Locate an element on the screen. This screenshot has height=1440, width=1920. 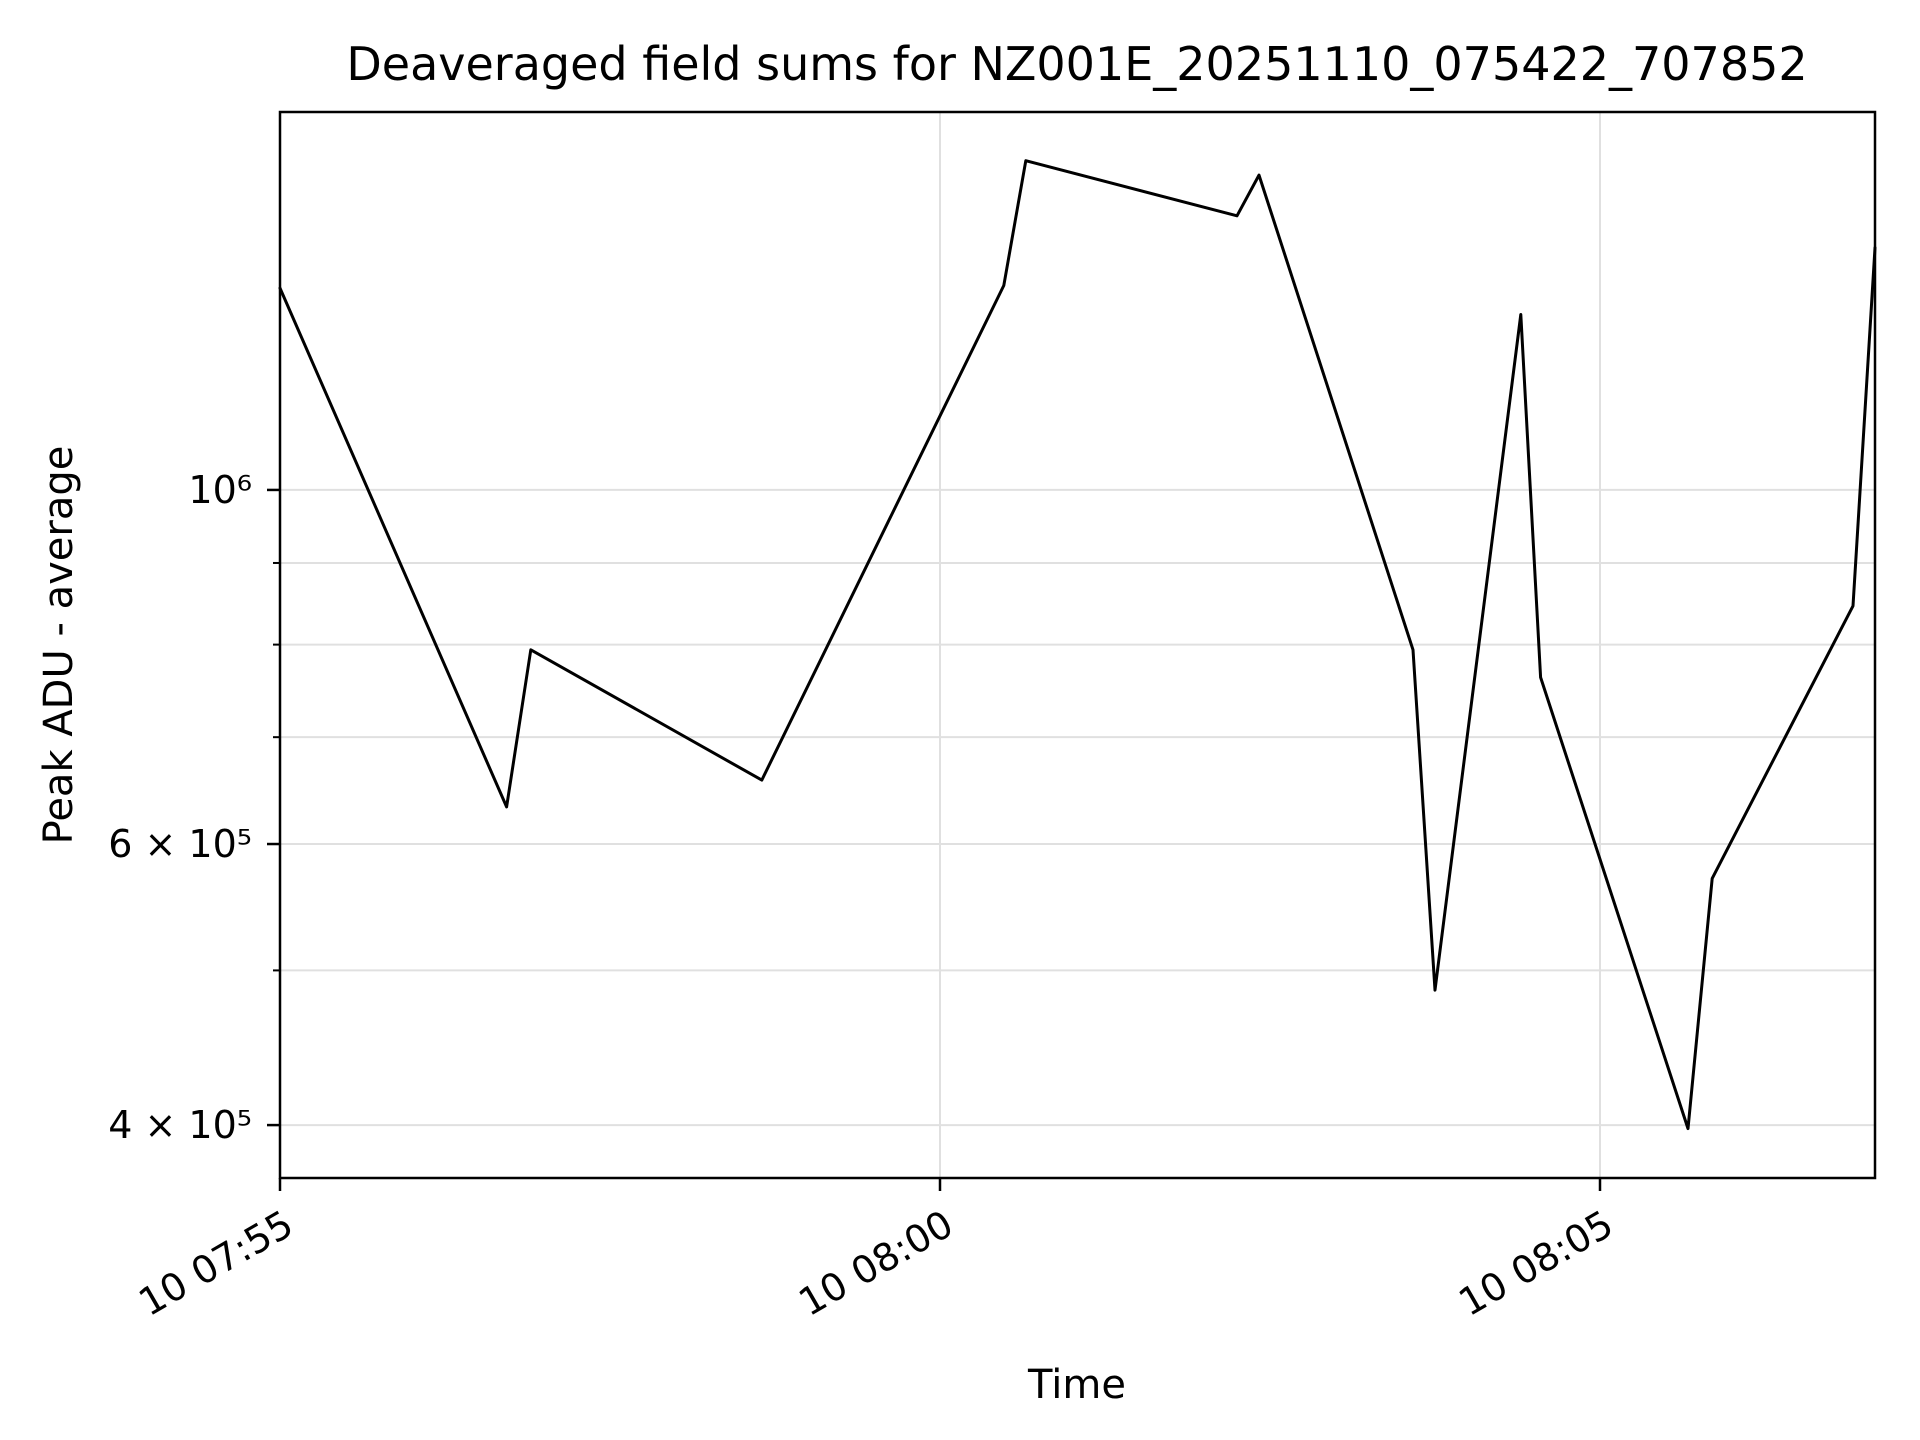
x-tick-label: 10 07:55 is located at coordinates (215, 1263).